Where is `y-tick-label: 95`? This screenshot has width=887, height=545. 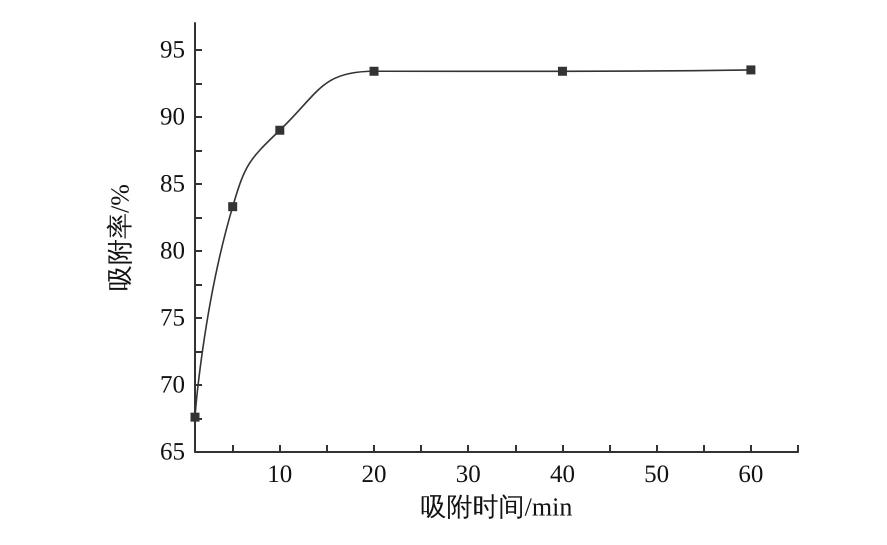
y-tick-label: 95 is located at coordinates (172, 50).